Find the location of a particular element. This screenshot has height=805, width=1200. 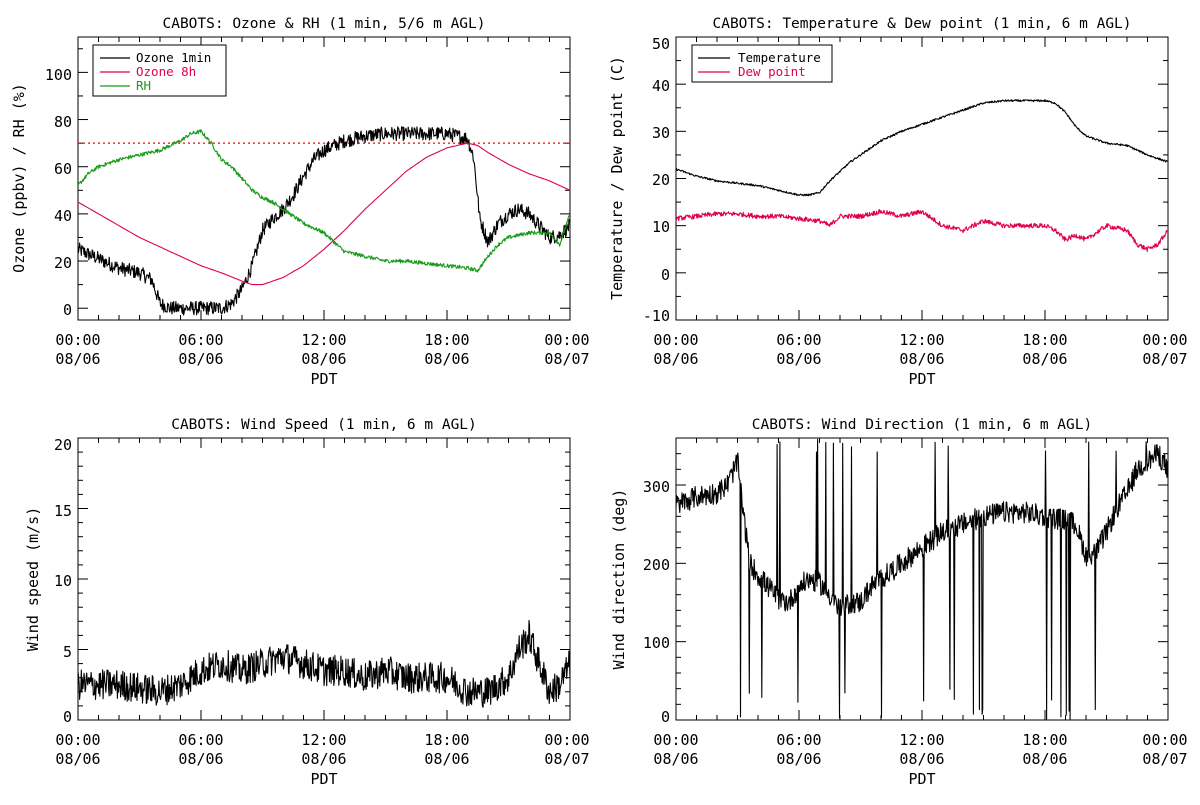

y-axis-title: Temperature / Dew point (C) is located at coordinates (617, 178).